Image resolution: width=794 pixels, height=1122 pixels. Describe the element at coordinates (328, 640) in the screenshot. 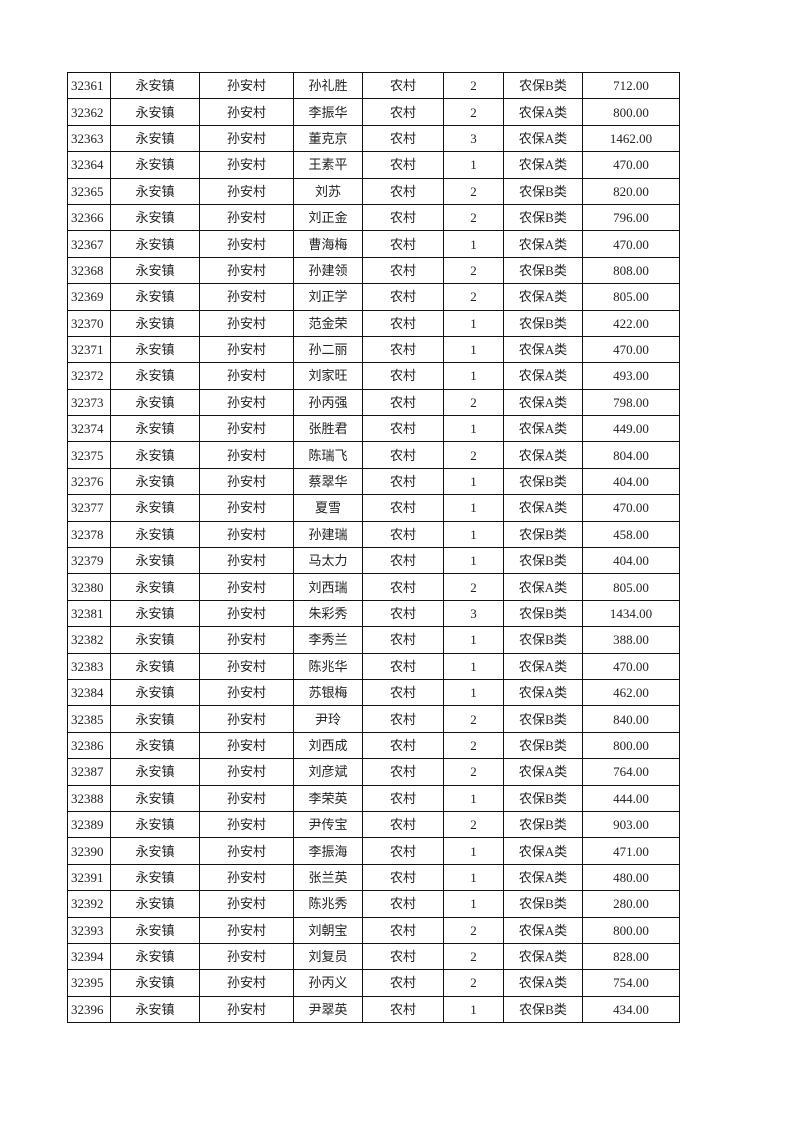

I see `name-cell: 李秀兰` at that location.